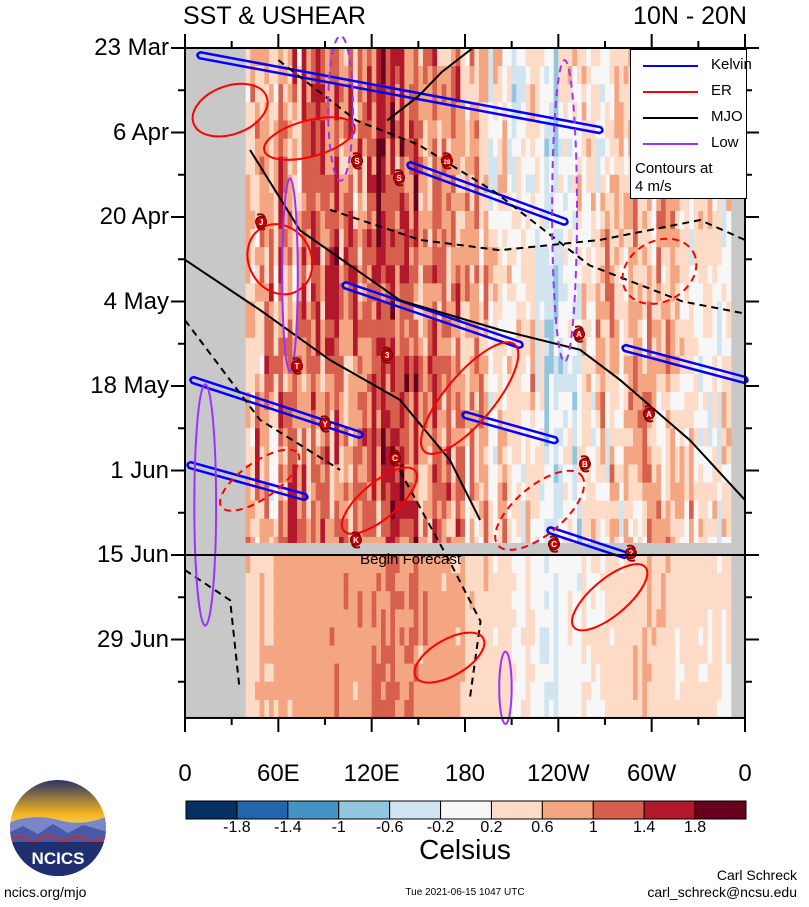 The image size is (809, 907). I want to click on footer-email: carl_schreck@ncsu.edu, so click(722, 892).